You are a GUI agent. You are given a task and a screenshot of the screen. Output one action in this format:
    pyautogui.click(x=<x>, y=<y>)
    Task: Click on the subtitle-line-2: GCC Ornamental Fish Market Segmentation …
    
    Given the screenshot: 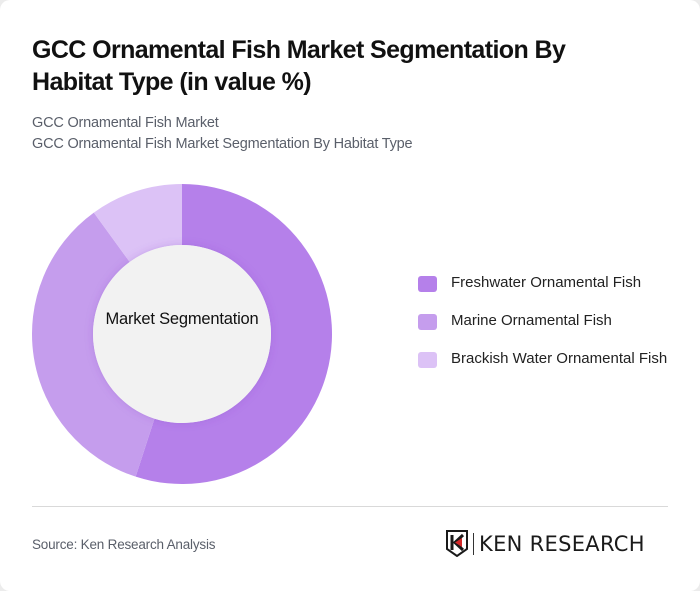 What is the action you would take?
    pyautogui.click(x=222, y=144)
    